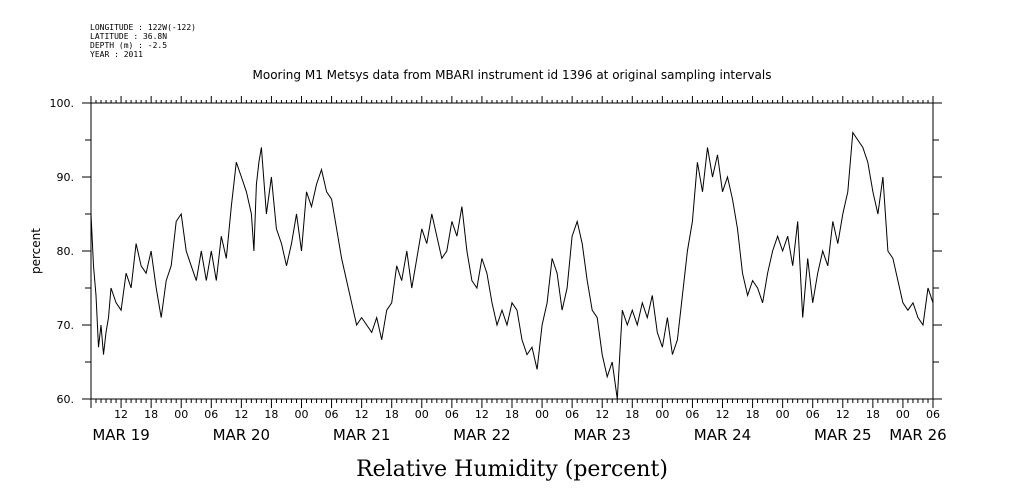  Describe the element at coordinates (361, 435) in the screenshot. I see `day-label: MAR 21` at that location.